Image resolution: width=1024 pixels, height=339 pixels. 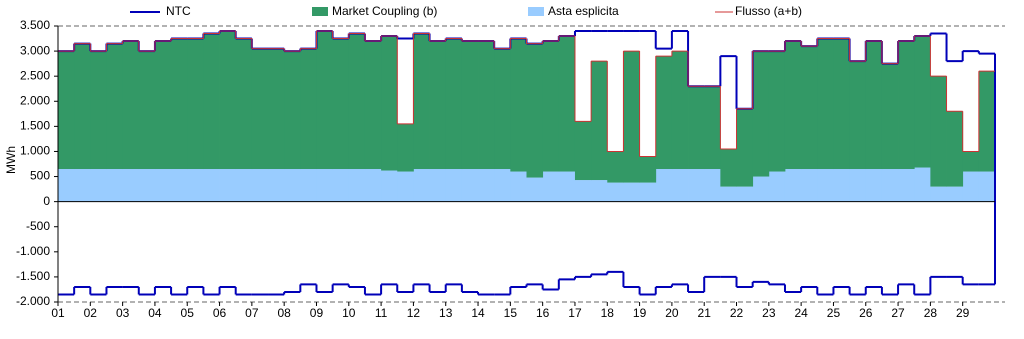 I want to click on x-tick-label: 10, so click(x=349, y=313).